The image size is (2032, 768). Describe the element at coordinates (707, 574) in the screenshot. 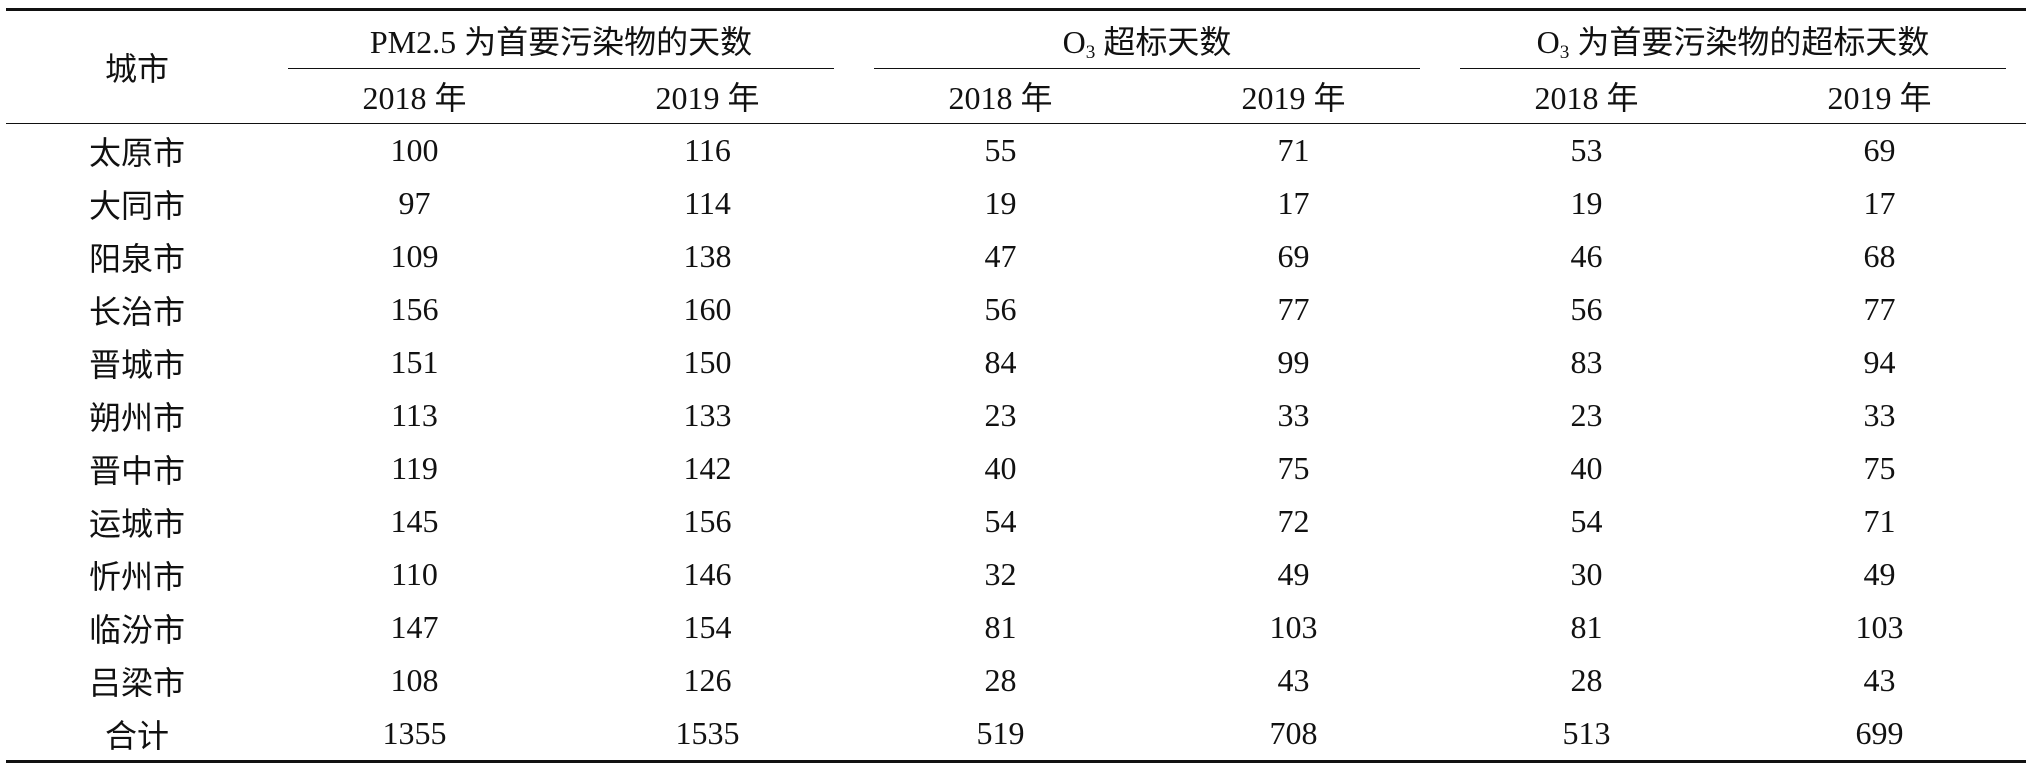

I see `value-cell: 146` at that location.